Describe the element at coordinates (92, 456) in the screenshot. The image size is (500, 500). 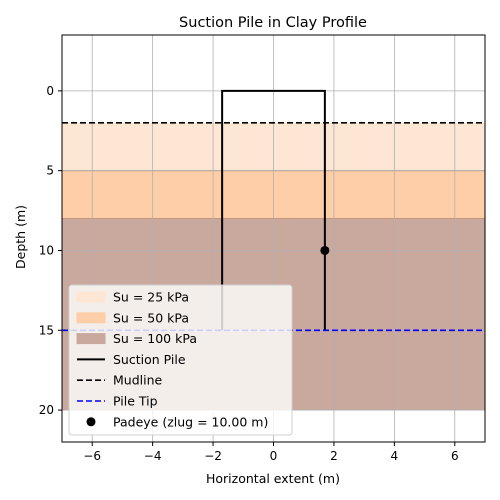
I see `x-tick-label: −6` at that location.